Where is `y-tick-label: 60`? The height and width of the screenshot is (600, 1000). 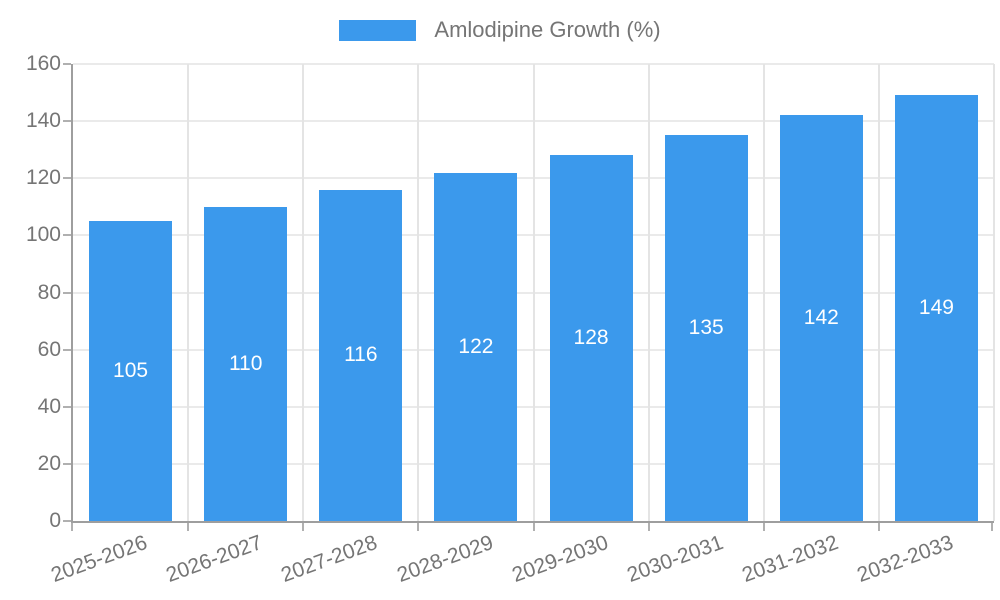
y-tick-label: 60 is located at coordinates (49, 349).